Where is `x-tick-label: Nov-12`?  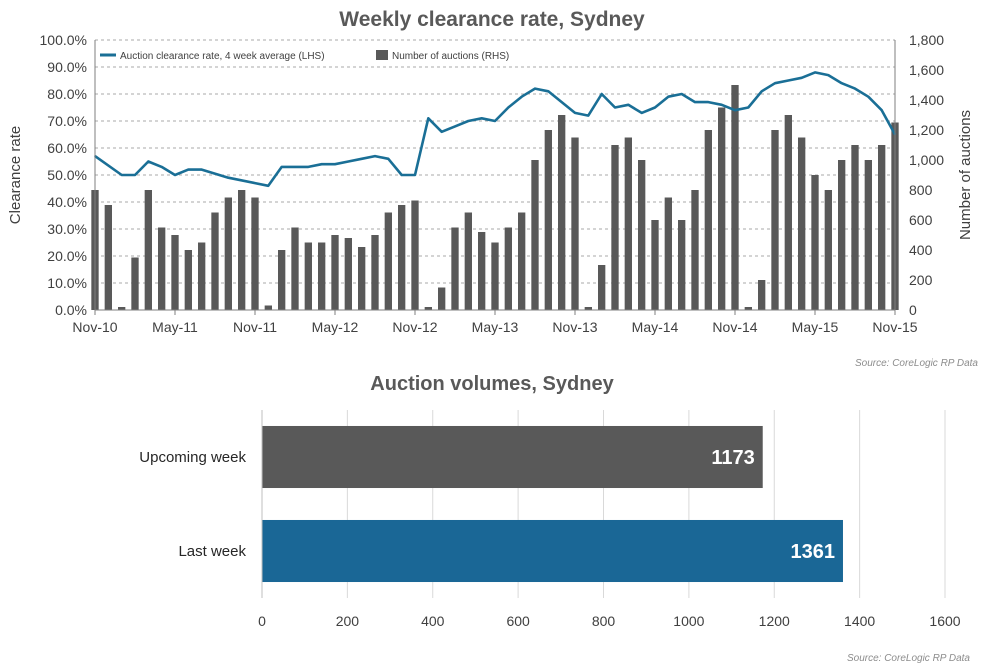
x-tick-label: Nov-12 is located at coordinates (414, 327).